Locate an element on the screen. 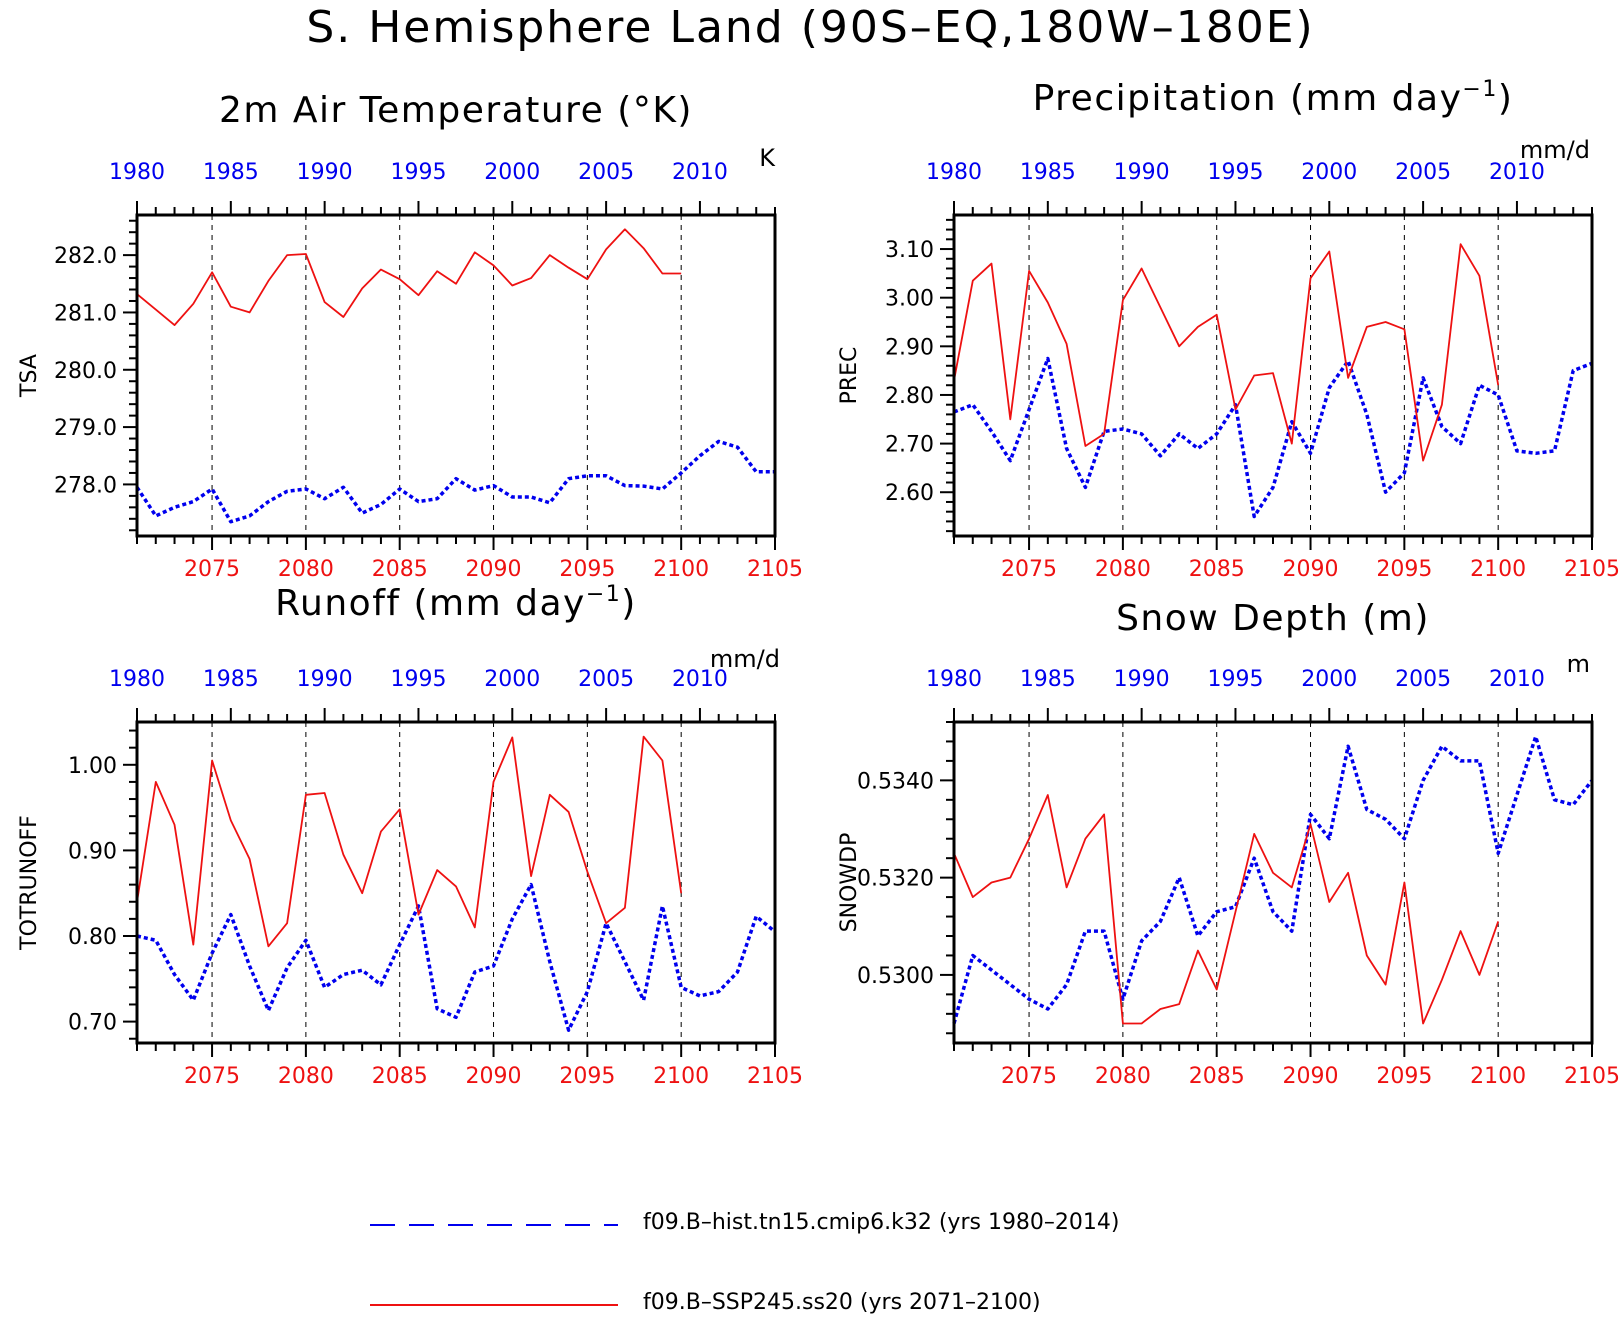 The width and height of the screenshot is (1621, 1320). y-tick-label: 282.0 is located at coordinates (85, 256).